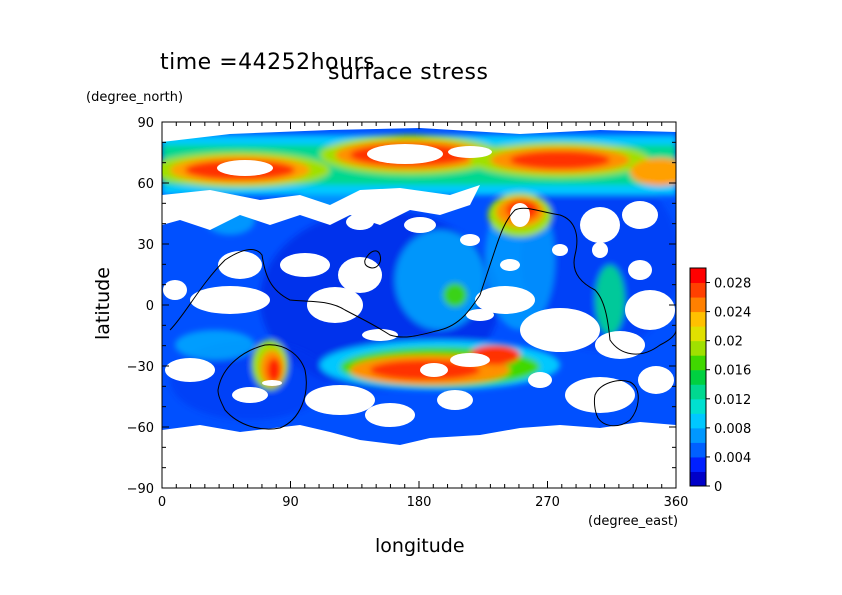  I want to click on colorbar-tick-label: 0.024, so click(732, 313).